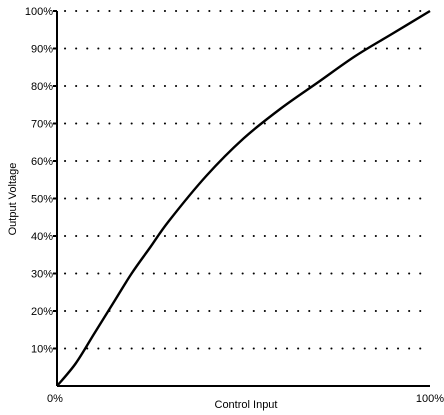  What do you see at coordinates (42, 312) in the screenshot?
I see `y-tick-label: 20%` at bounding box center [42, 312].